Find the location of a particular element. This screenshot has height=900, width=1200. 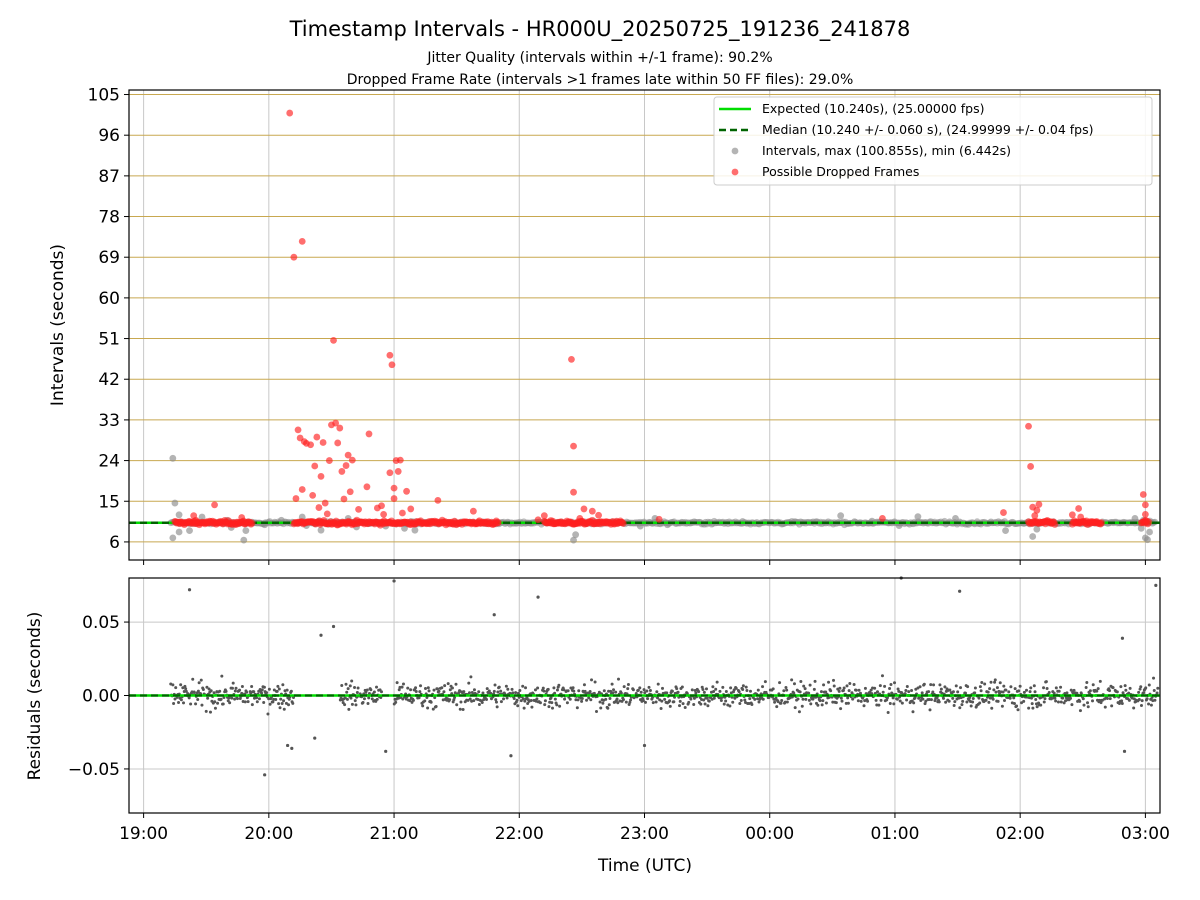

residuals-y-tick-label: 0.00 is located at coordinates (101, 697).